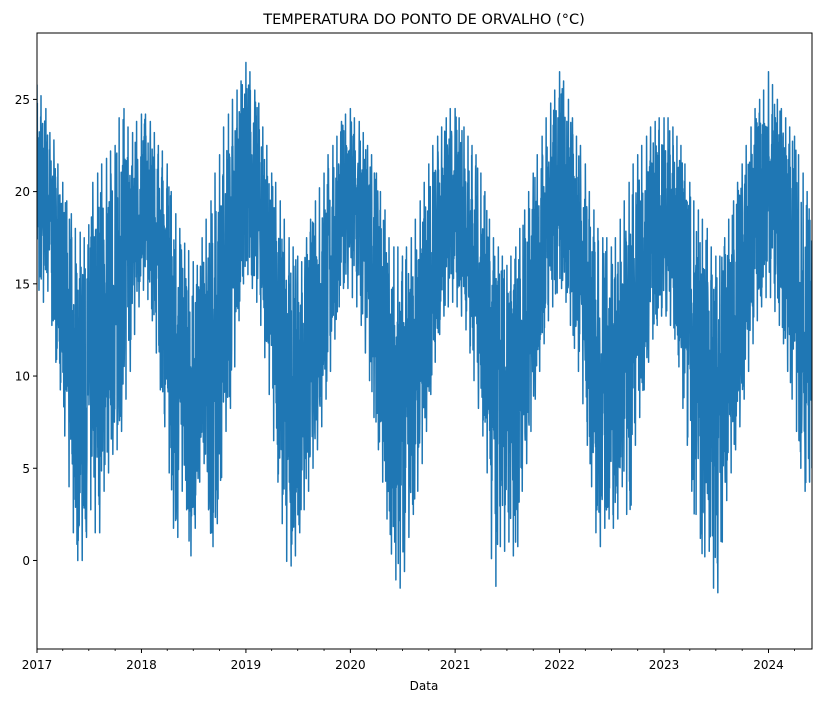  What do you see at coordinates (350, 665) in the screenshot?
I see `x-tick-label: 2020` at bounding box center [350, 665].